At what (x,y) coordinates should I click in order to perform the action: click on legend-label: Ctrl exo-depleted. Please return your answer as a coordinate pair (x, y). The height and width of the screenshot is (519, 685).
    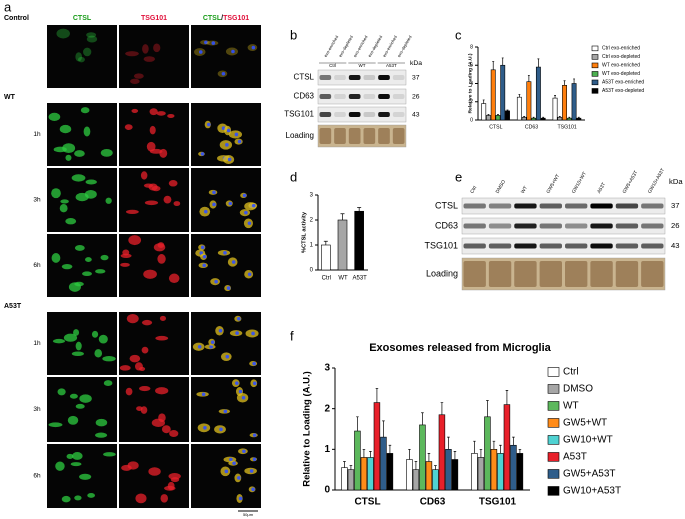
    Looking at the image, I should click on (621, 57).